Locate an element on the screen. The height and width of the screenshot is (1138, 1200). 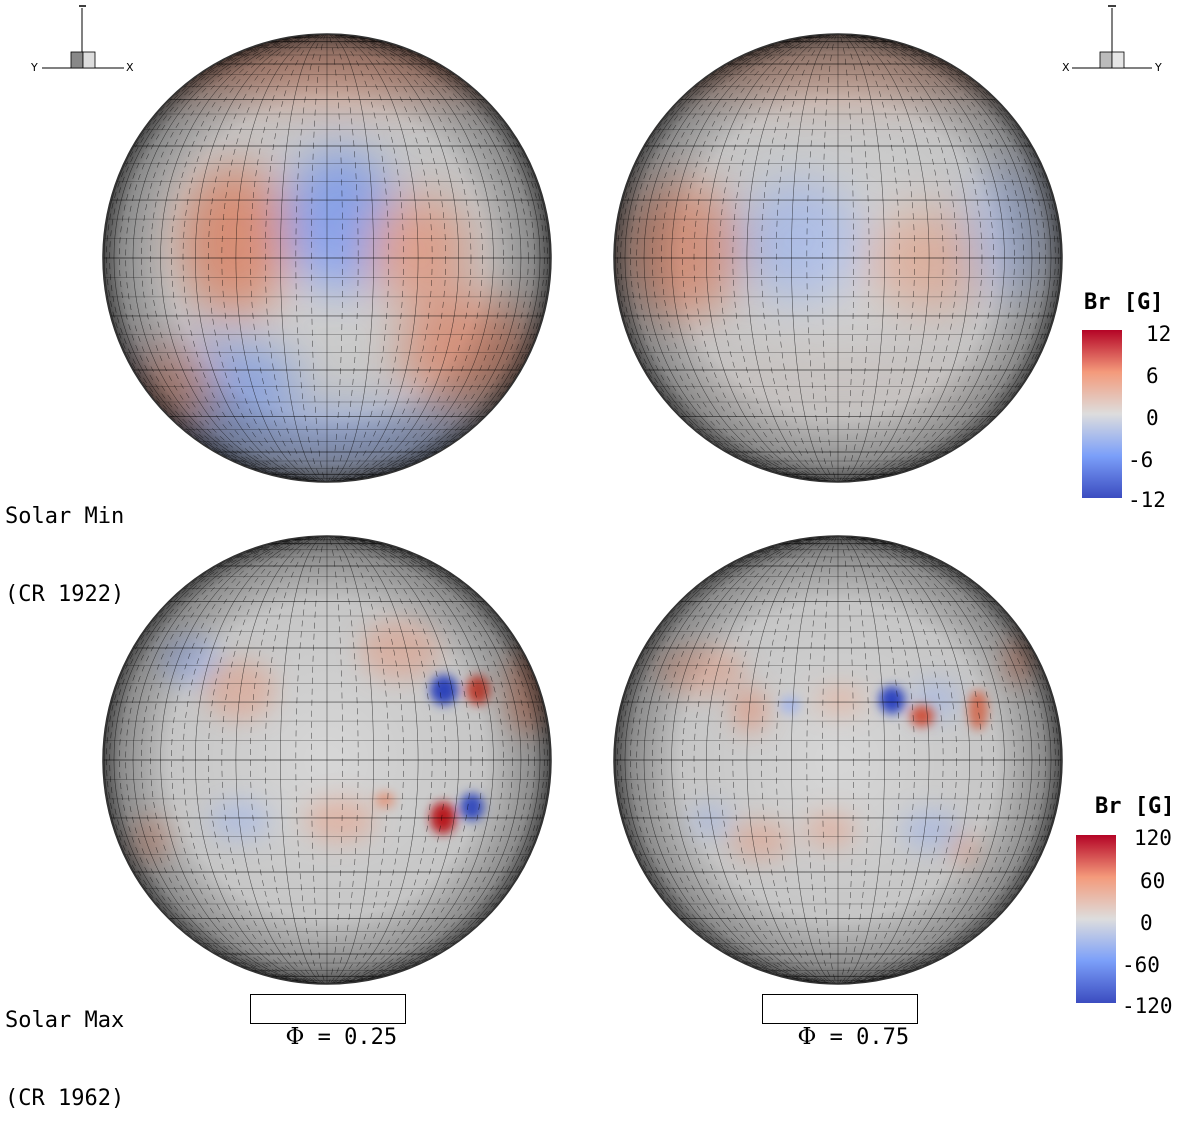
phase-value: = 0.75 is located at coordinates (862, 1037).